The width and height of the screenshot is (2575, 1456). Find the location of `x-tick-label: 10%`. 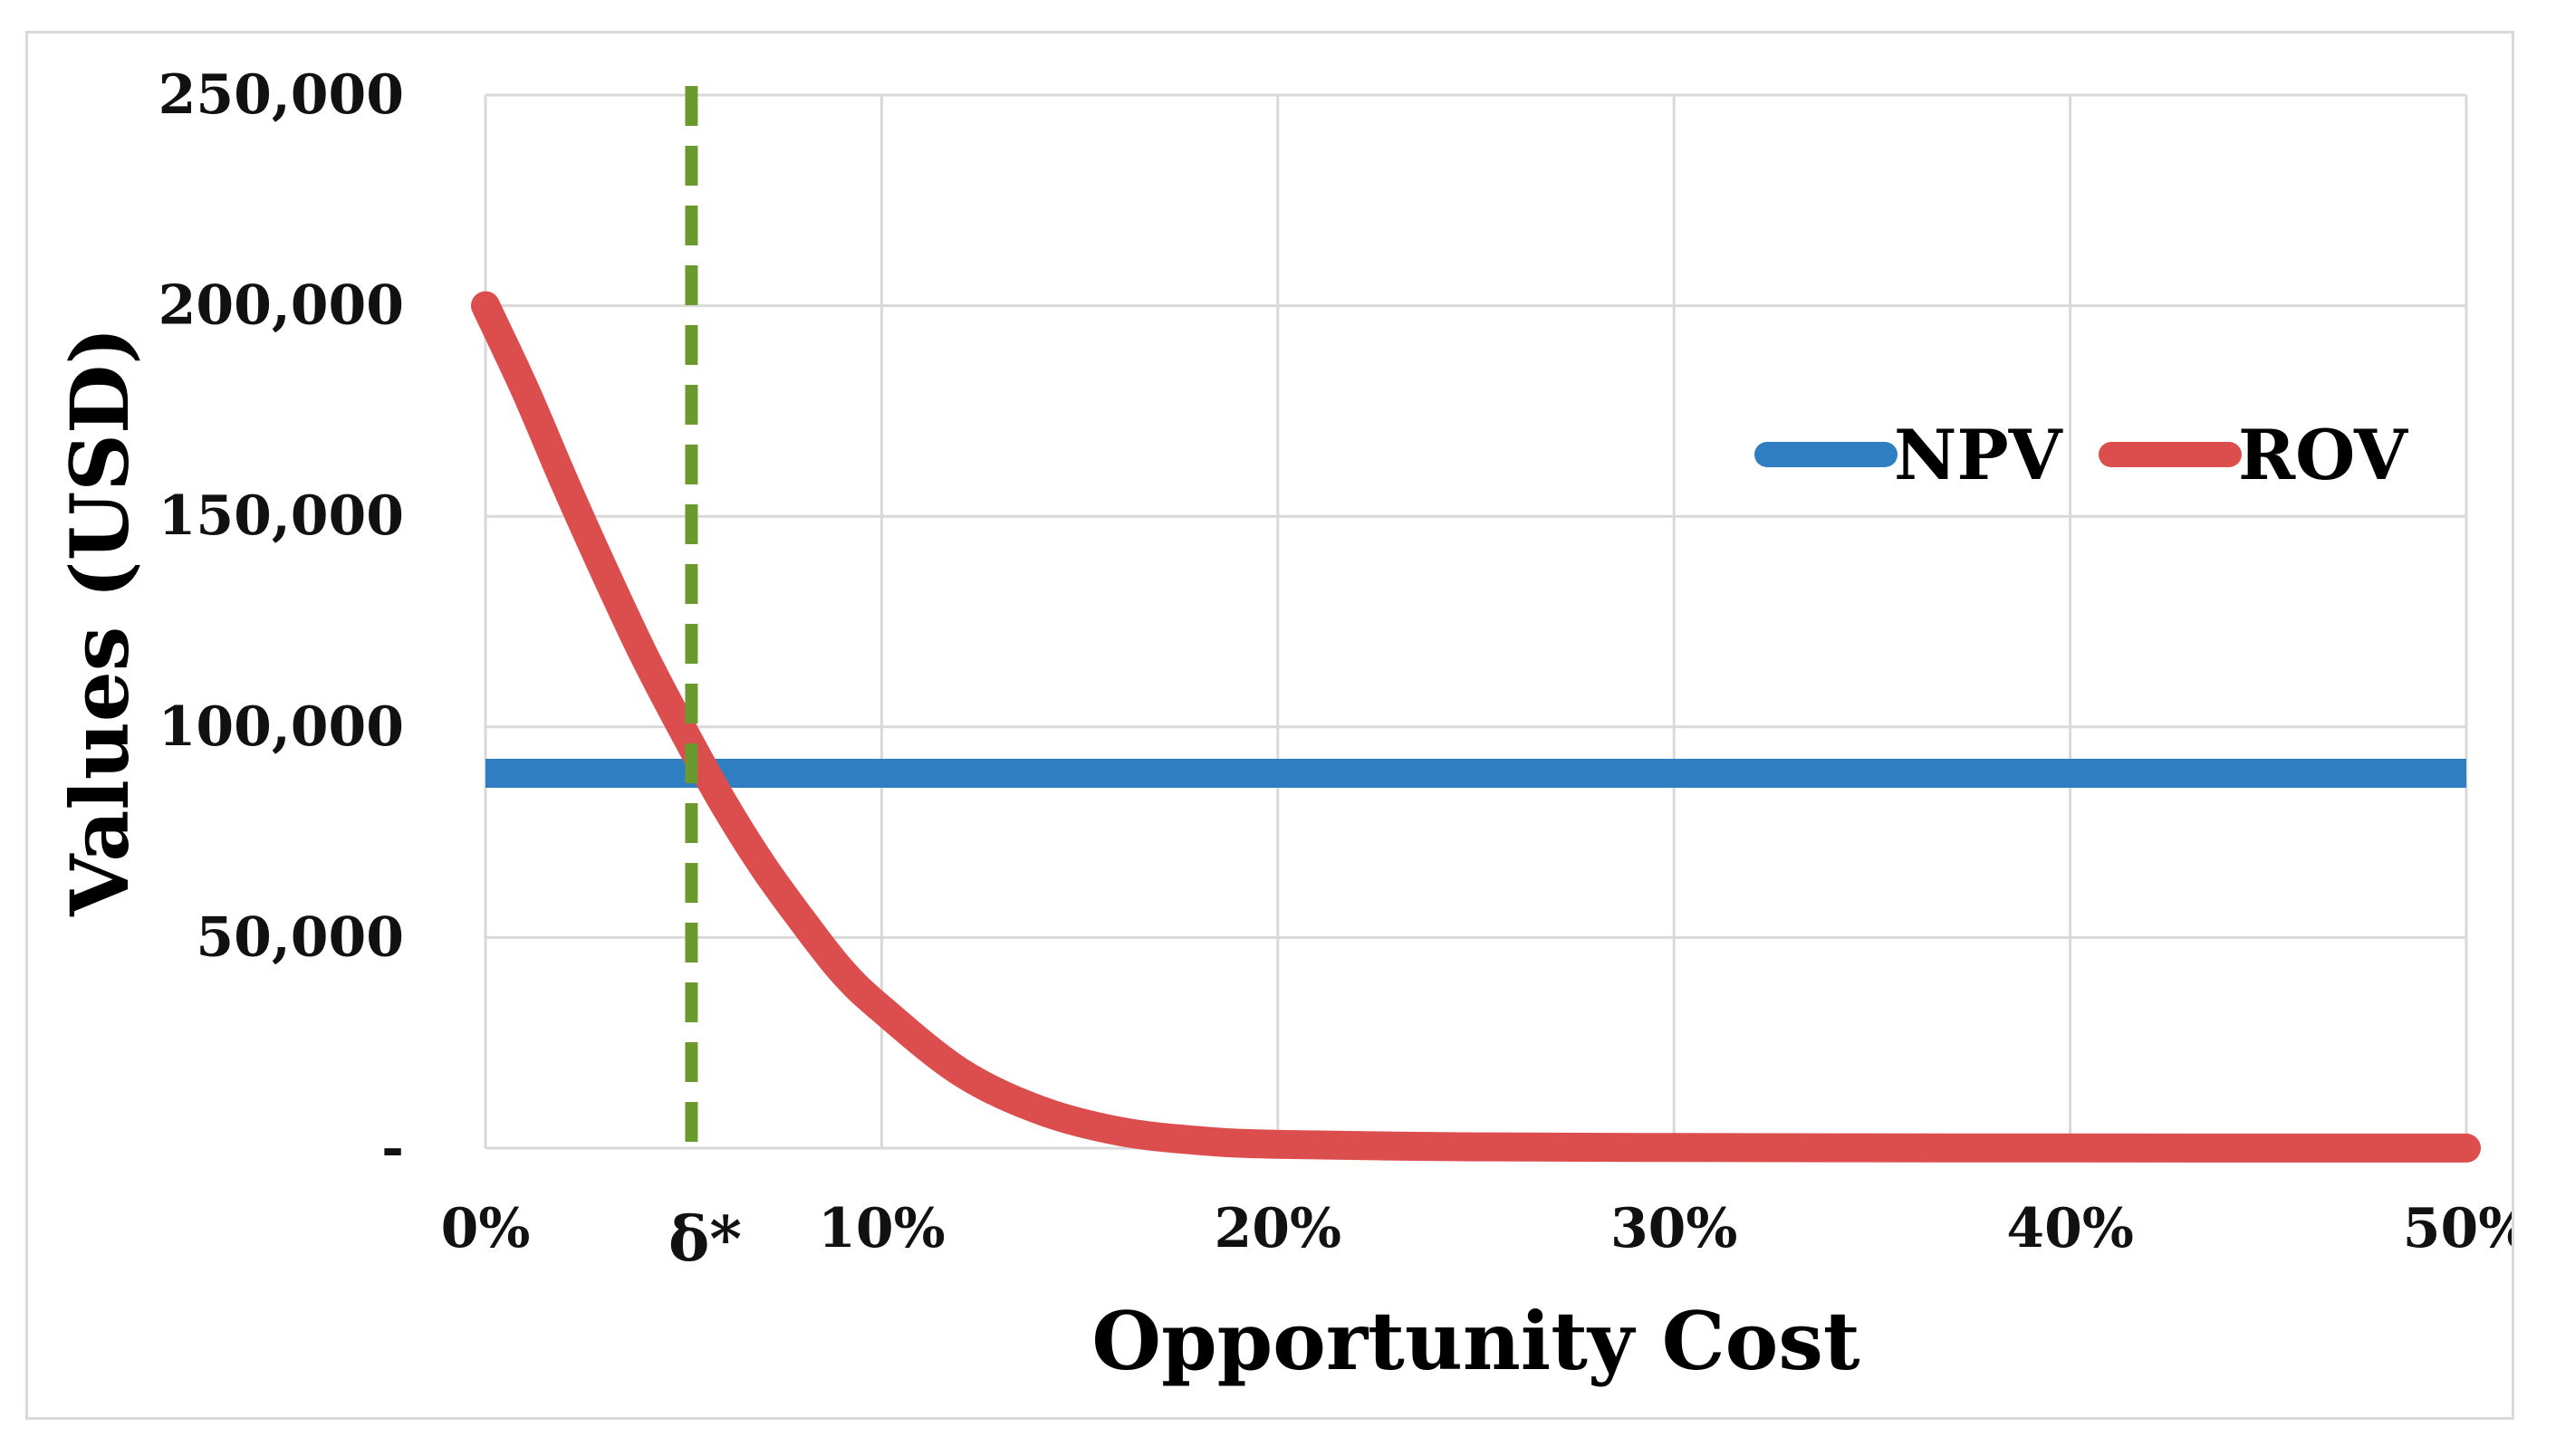

x-tick-label: 10% is located at coordinates (882, 1228).